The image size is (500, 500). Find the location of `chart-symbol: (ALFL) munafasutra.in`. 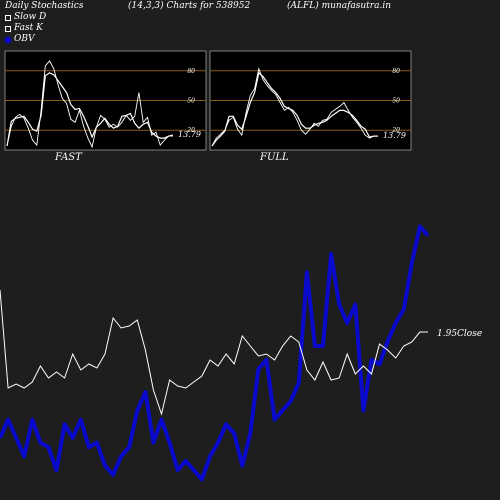

chart-symbol: (ALFL) munafasutra.in is located at coordinates (339, 6).